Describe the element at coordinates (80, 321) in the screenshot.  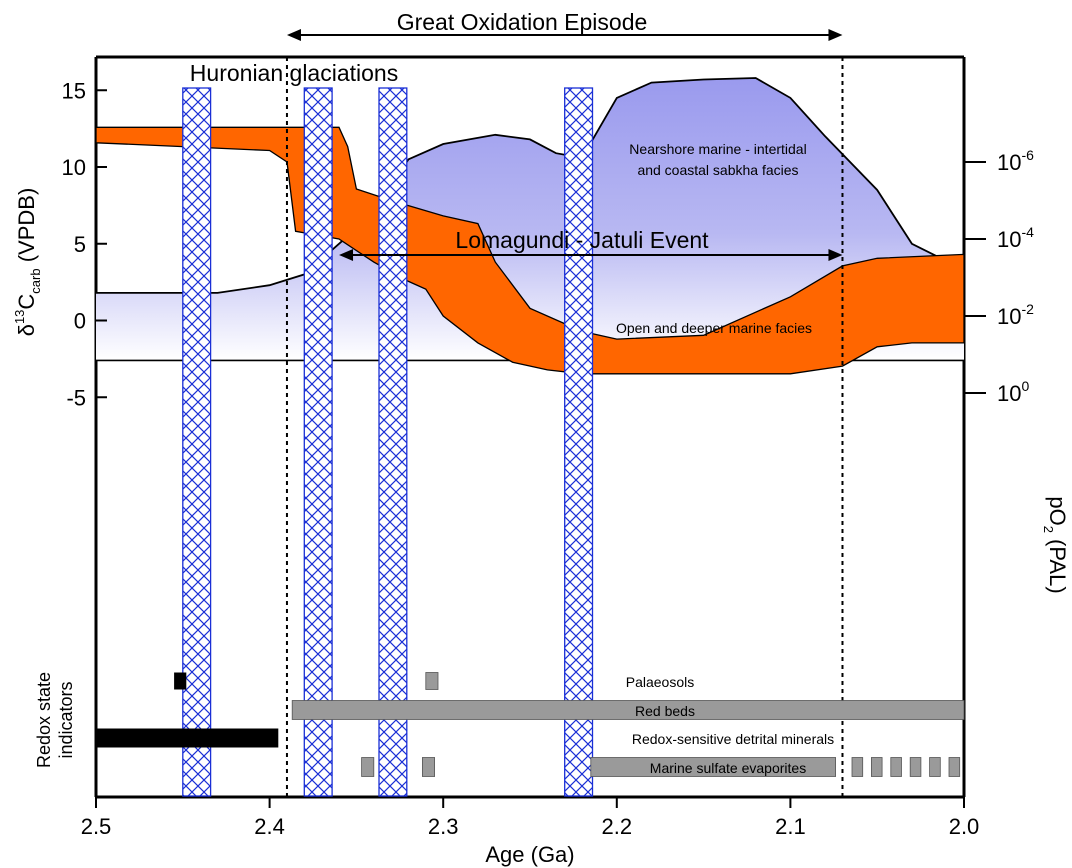
I see `left-tick-label-3: 0` at that location.